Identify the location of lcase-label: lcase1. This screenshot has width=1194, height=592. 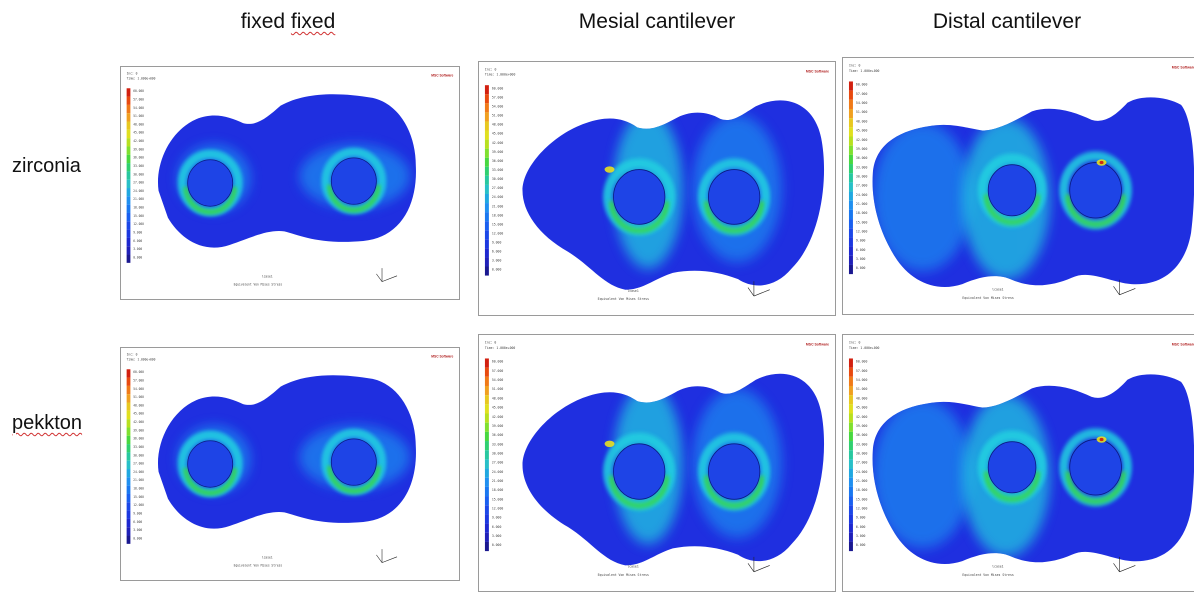
(267, 558).